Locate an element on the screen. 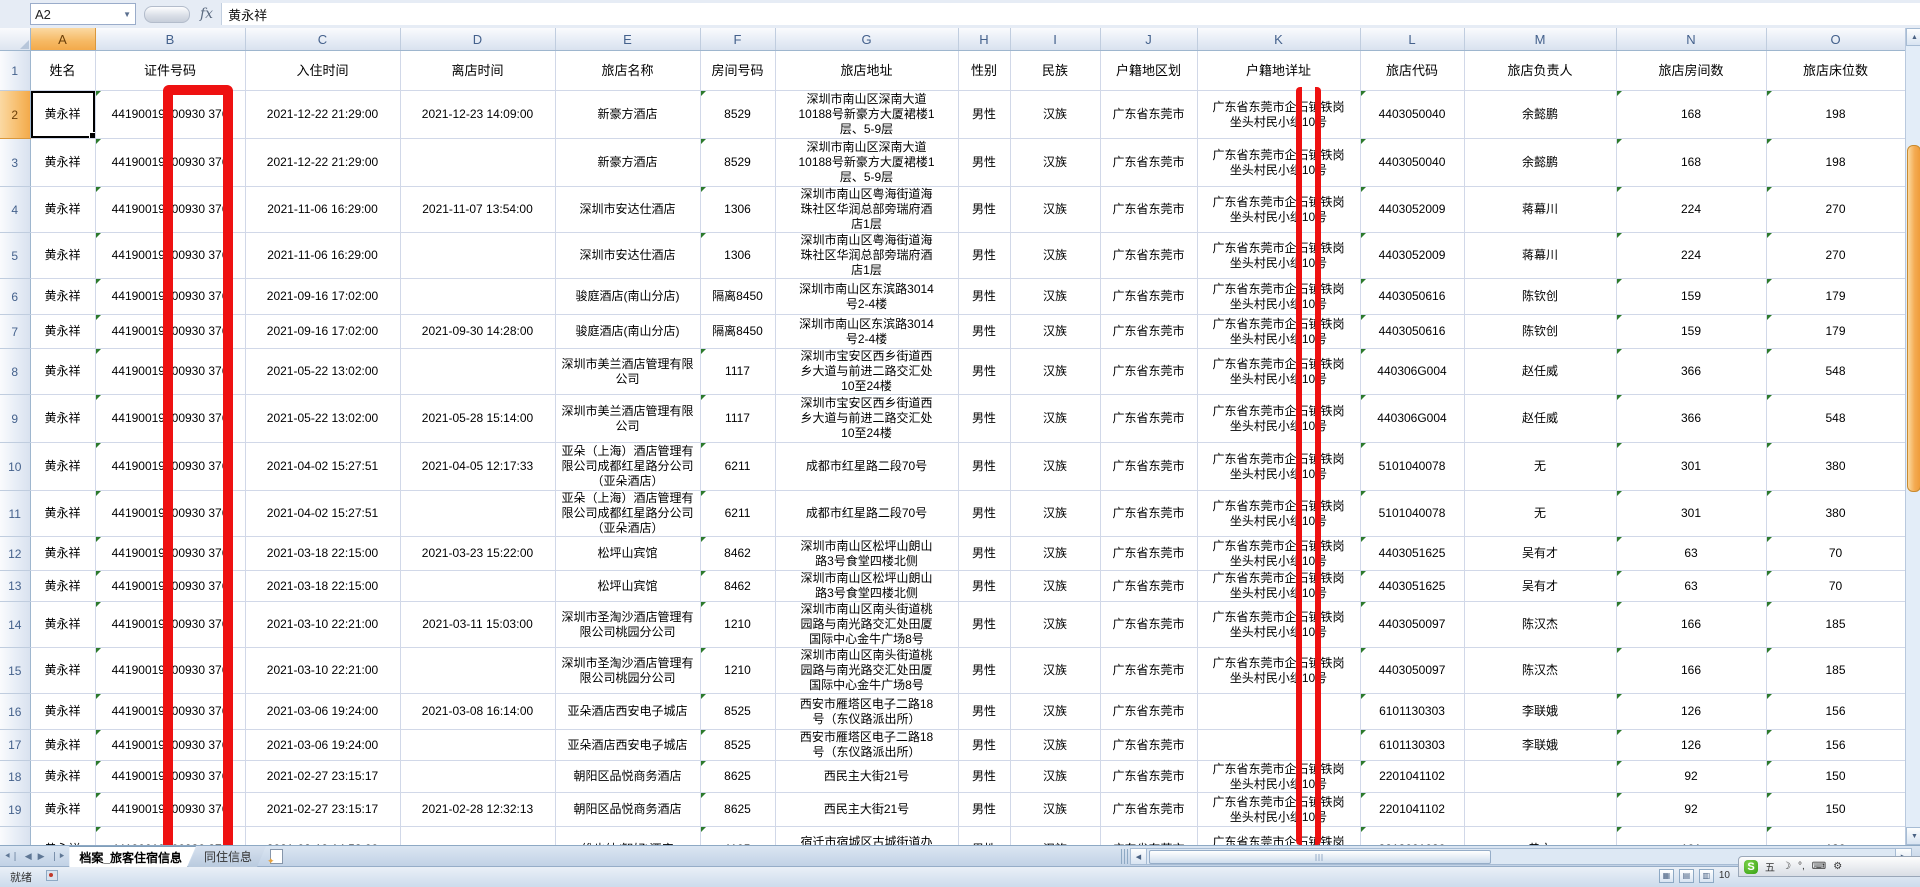  cell-H13: 男性 is located at coordinates (984, 586).